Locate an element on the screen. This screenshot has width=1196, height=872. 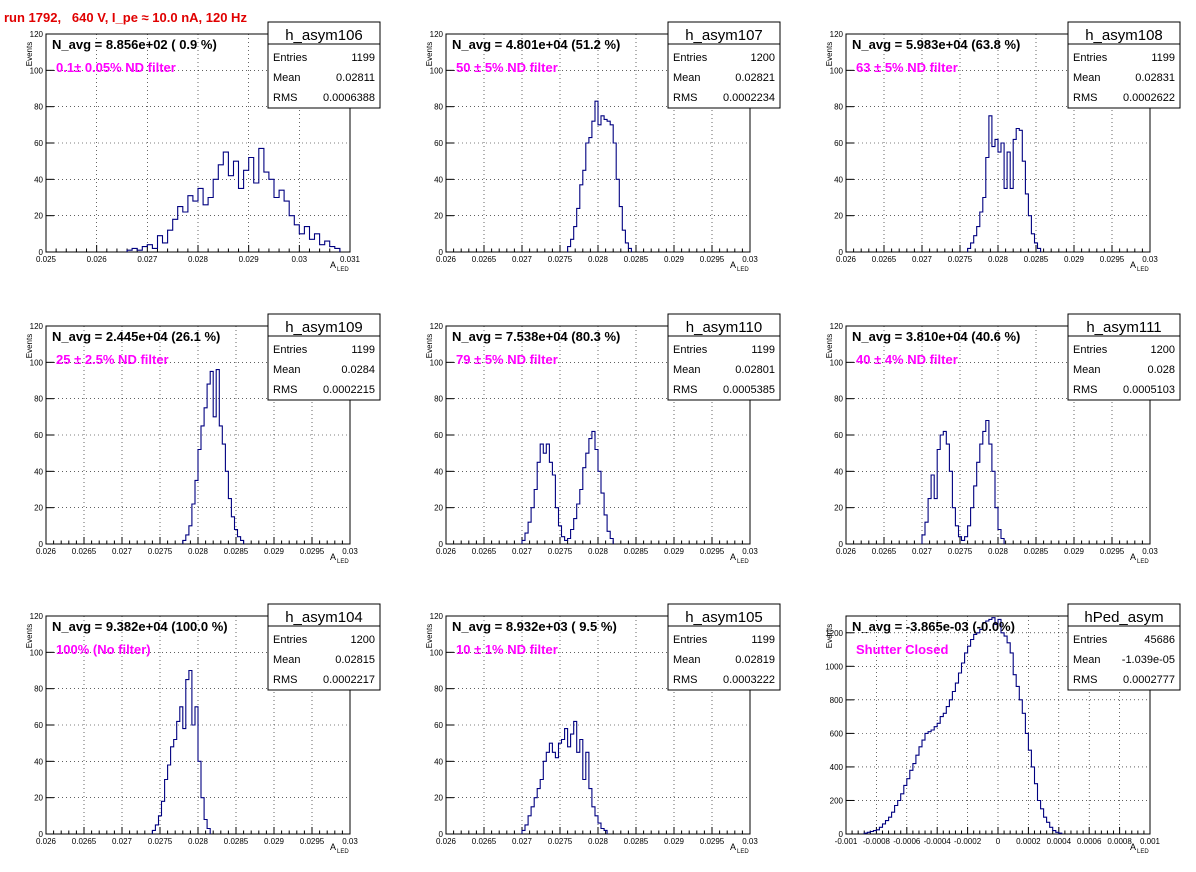
x-tick-label: 0.028 is located at coordinates (198, 841).